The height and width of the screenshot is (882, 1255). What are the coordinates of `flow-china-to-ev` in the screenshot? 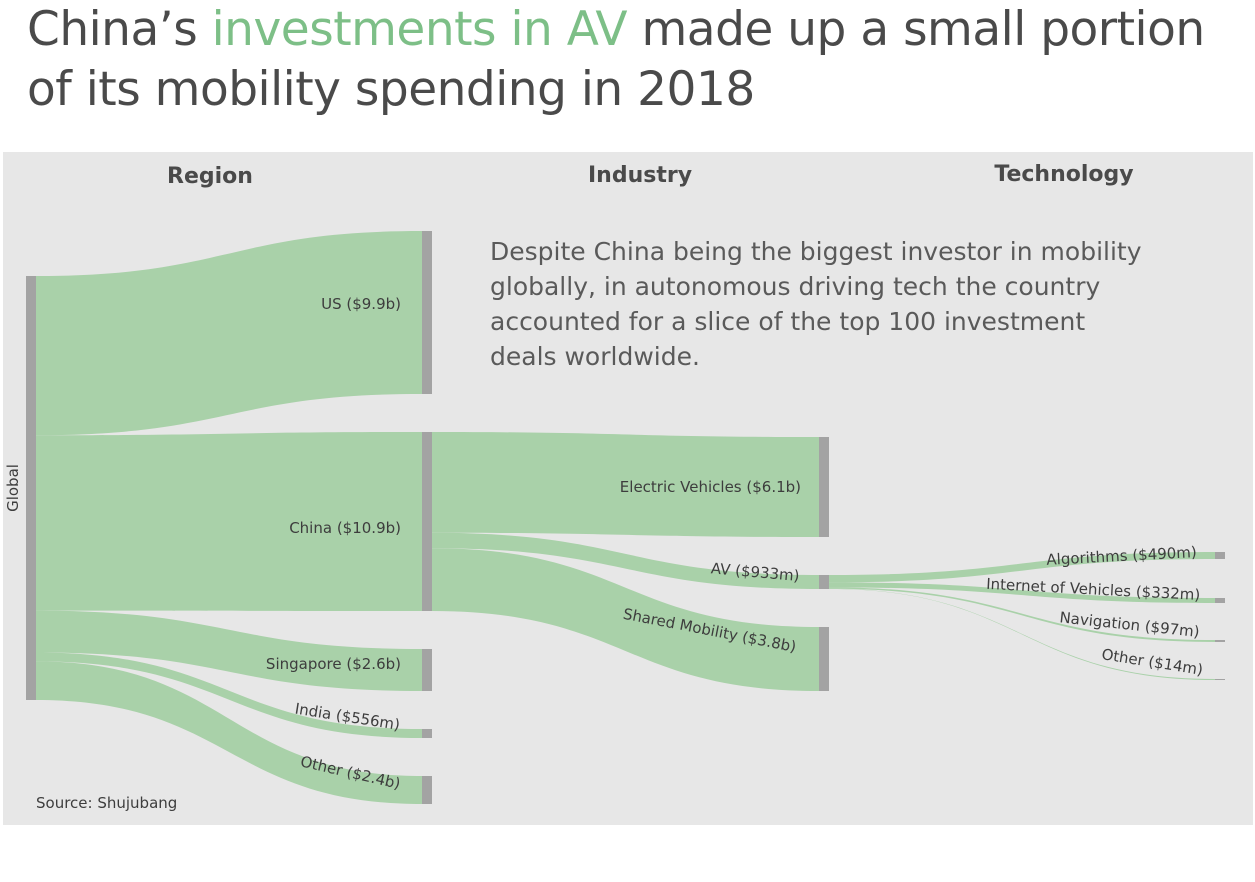 It's located at (625, 484).